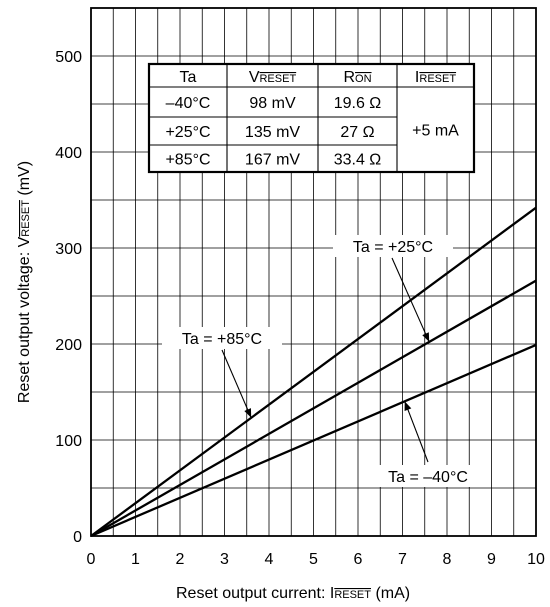 The height and width of the screenshot is (607, 550). What do you see at coordinates (357, 77) in the screenshot?
I see `table-header-cell: RON` at bounding box center [357, 77].